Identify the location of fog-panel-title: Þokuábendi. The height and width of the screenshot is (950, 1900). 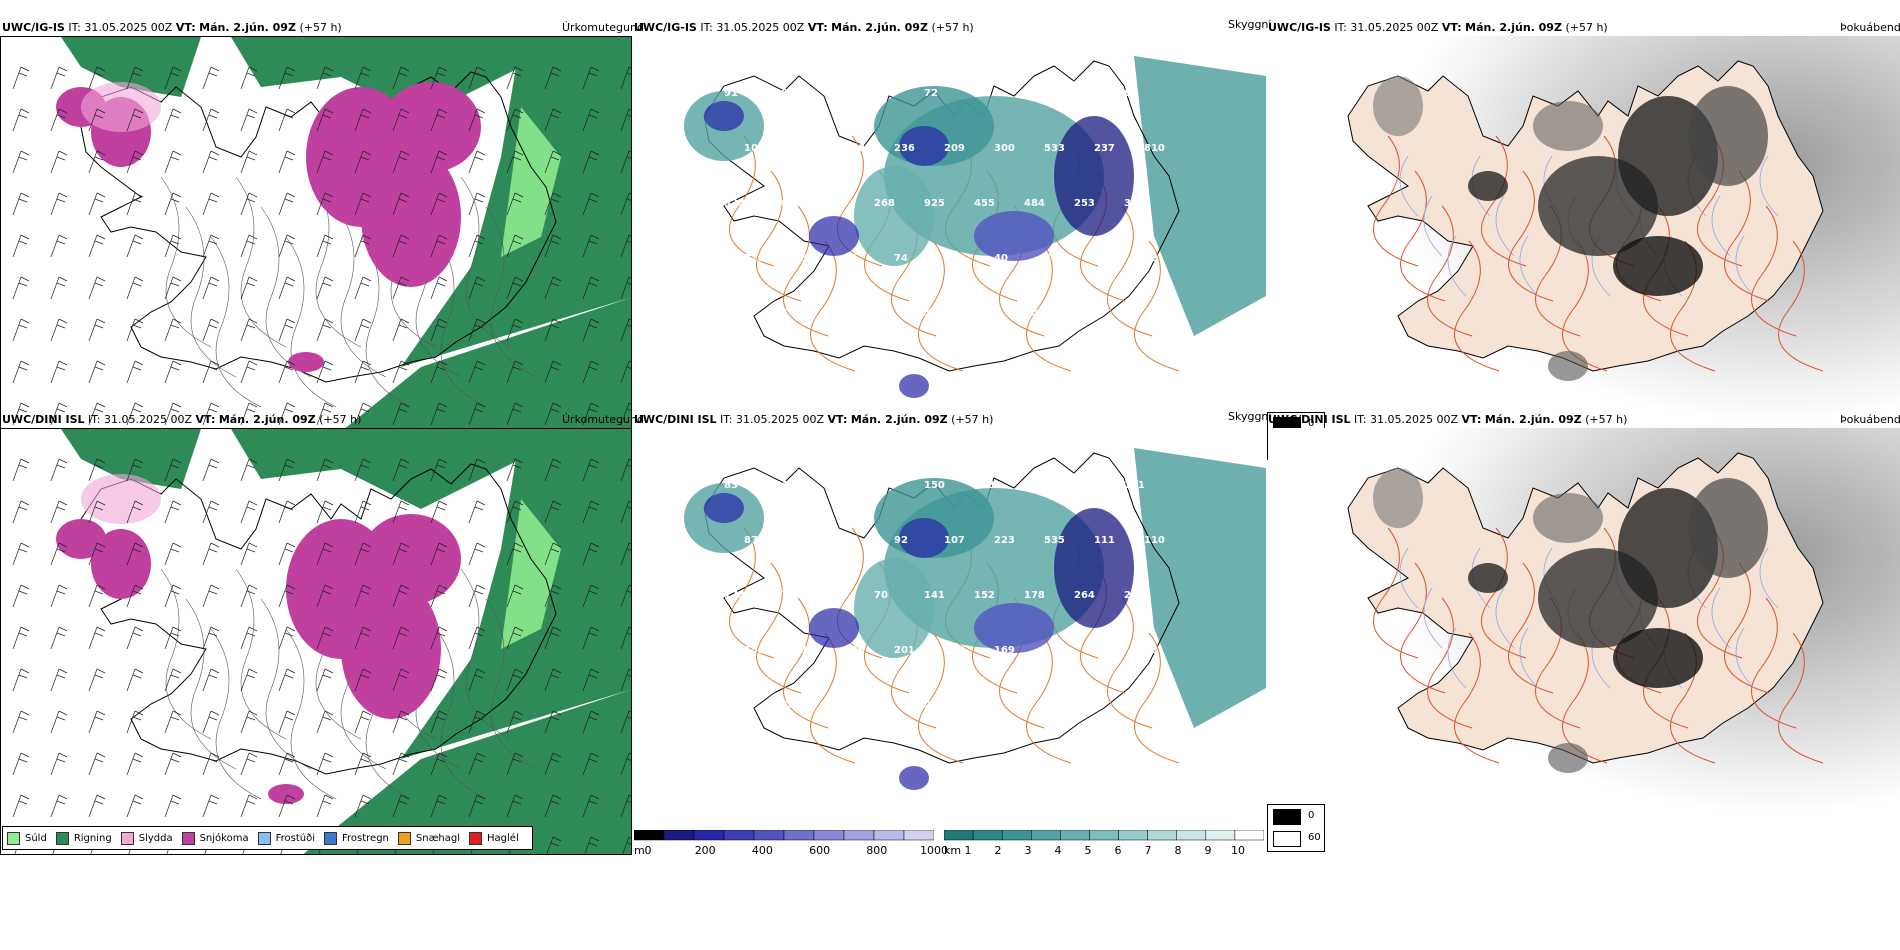
(1870, 419).